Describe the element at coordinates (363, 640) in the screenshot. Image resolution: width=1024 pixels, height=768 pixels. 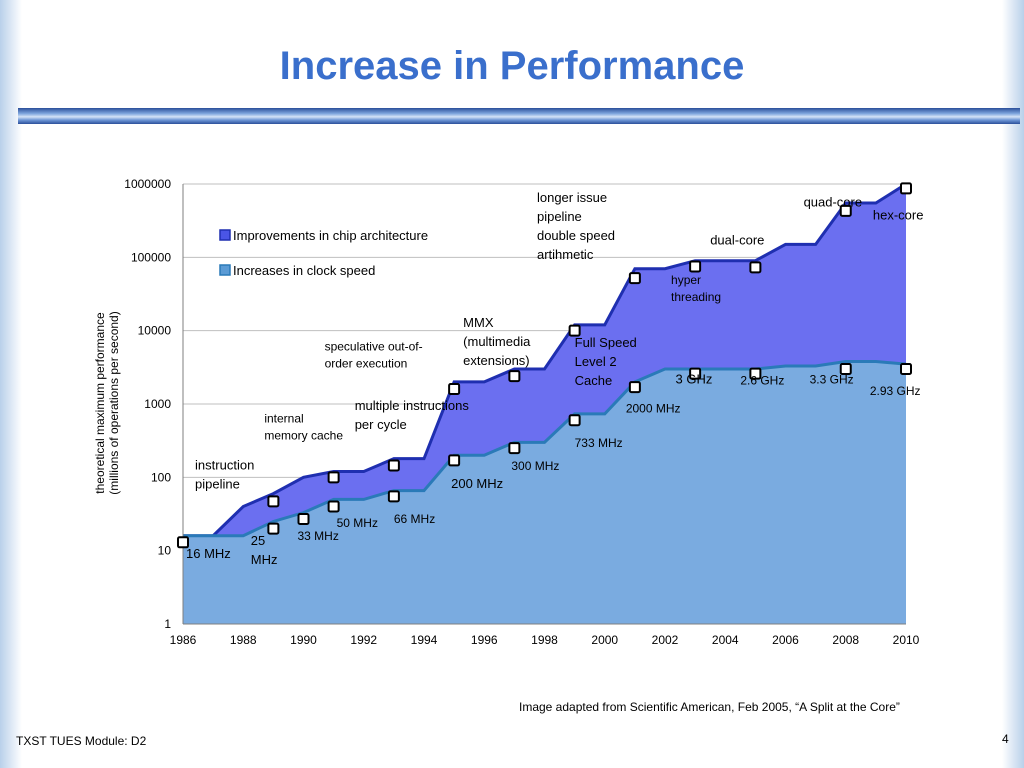
I see `x-tick-label: 1992` at that location.